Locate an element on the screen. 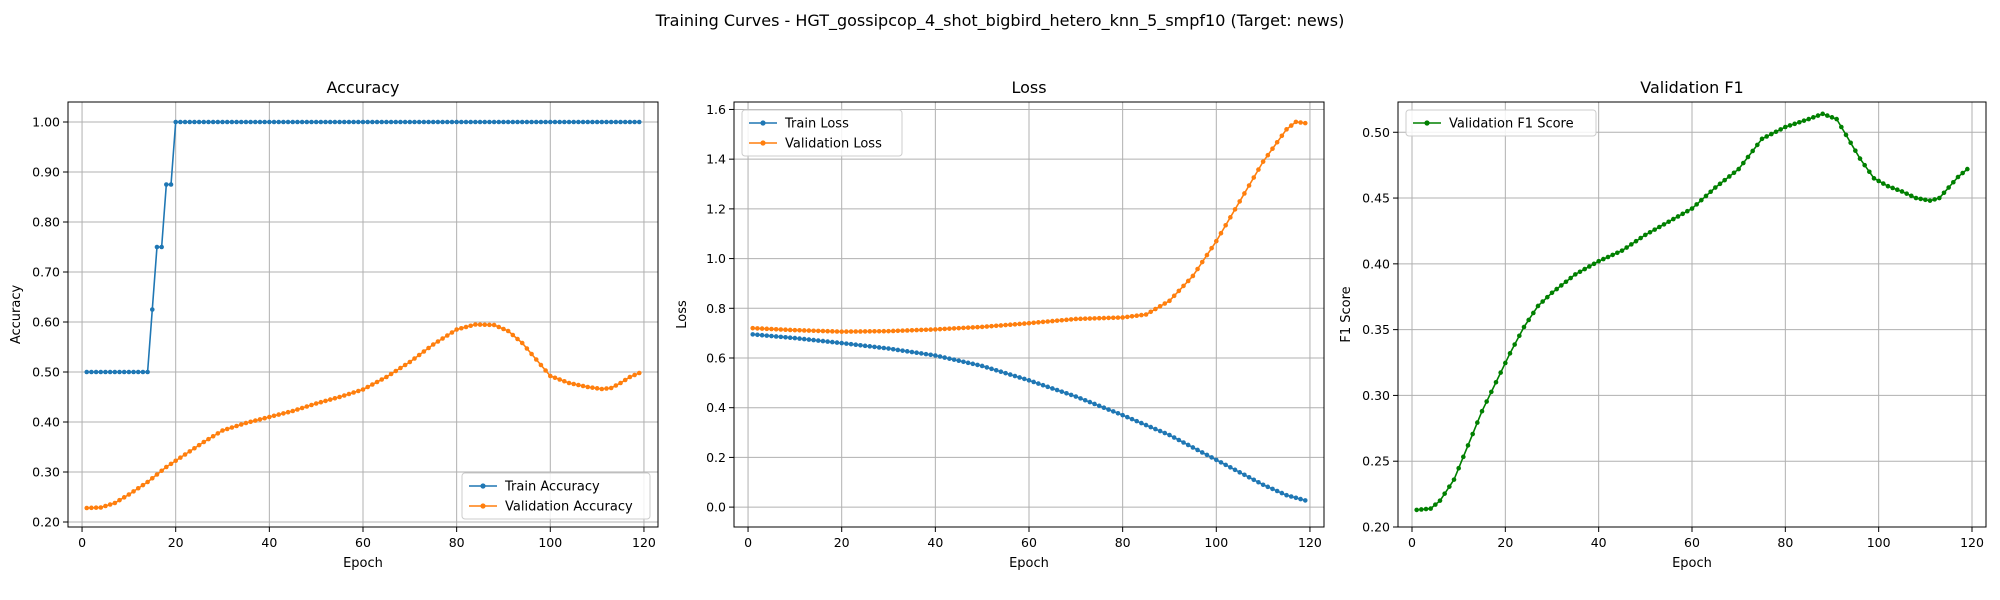  y-tick-label: 0.4 is located at coordinates (716, 407).